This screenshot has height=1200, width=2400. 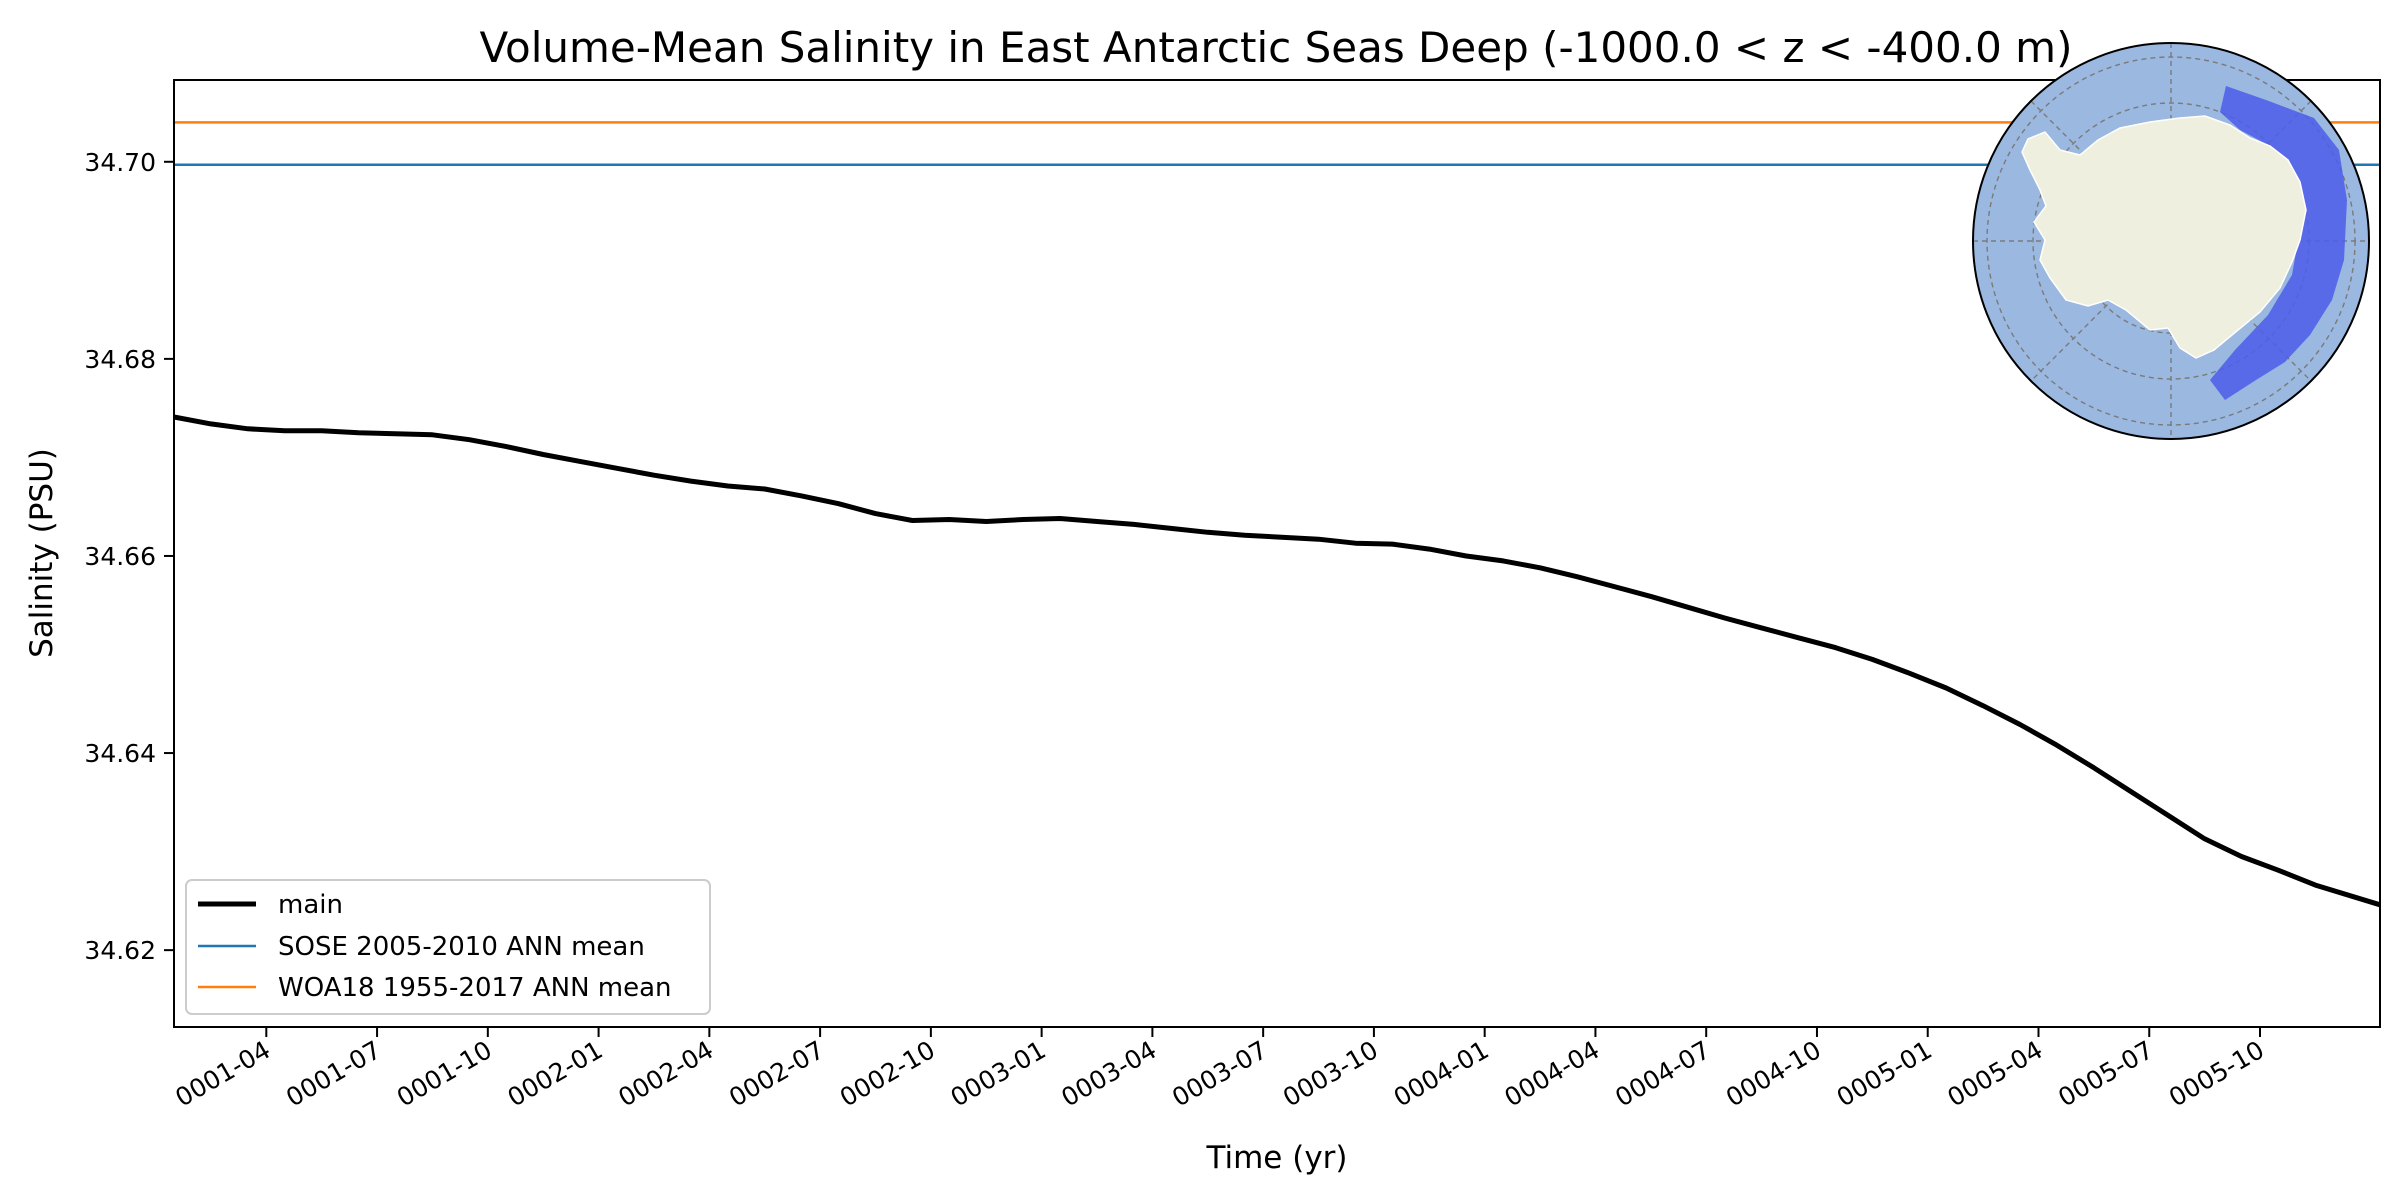 What do you see at coordinates (475, 988) in the screenshot?
I see `legend-label-woa18: WOA18 1955-2017 ANN mean` at bounding box center [475, 988].